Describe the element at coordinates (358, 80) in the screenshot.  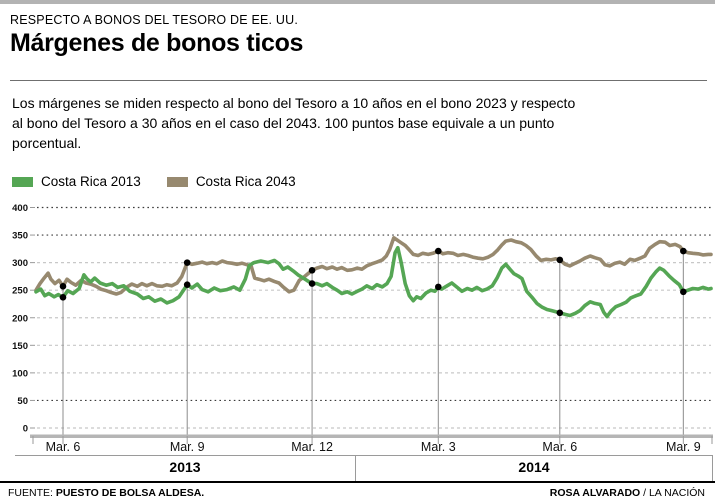
I see `title-divider` at that location.